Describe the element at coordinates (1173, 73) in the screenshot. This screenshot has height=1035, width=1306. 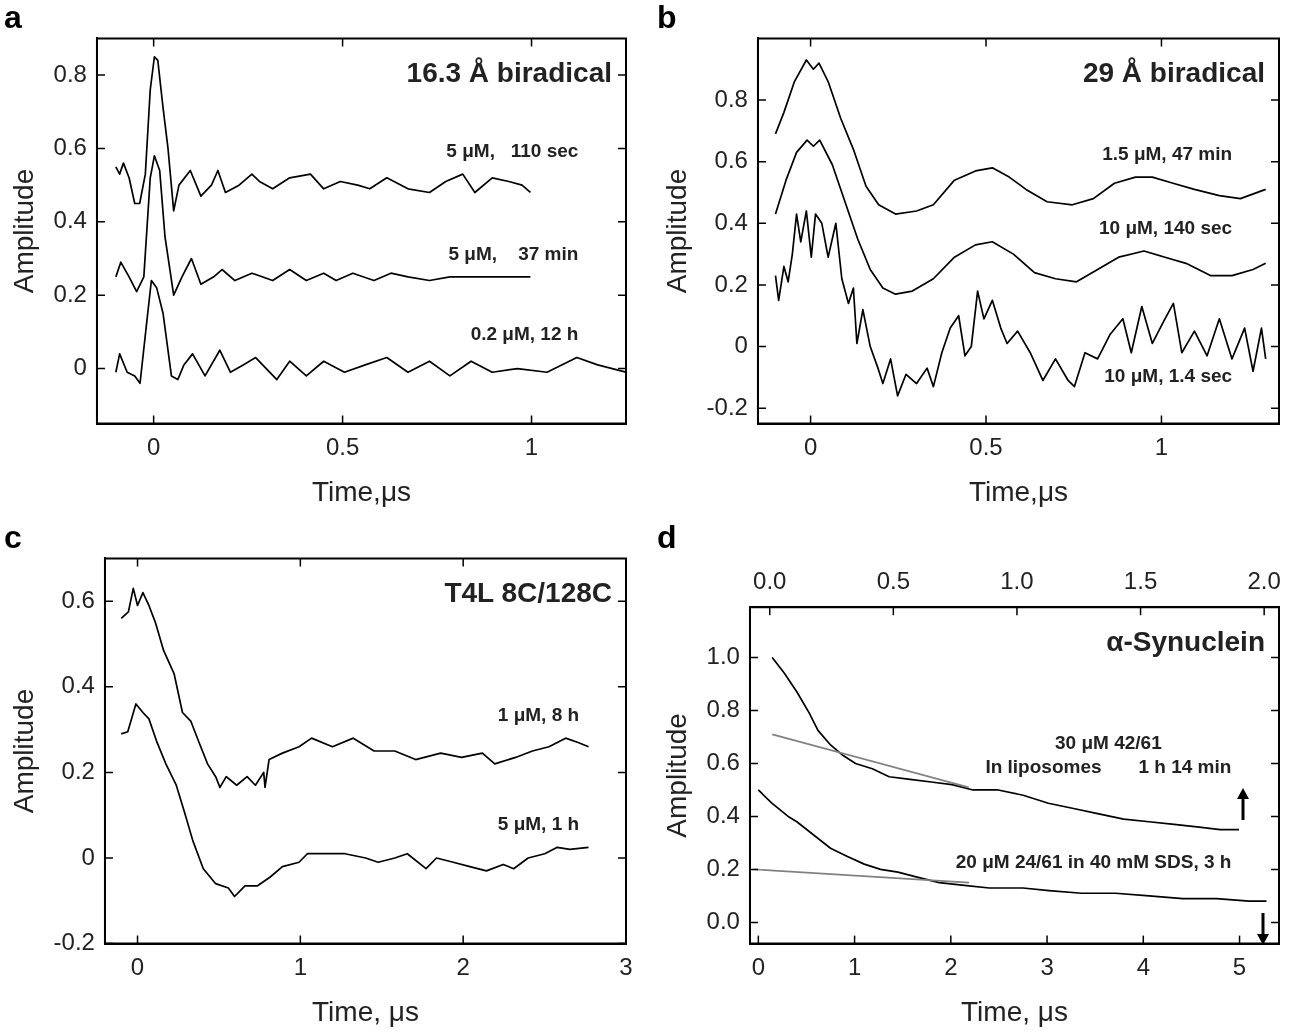
I see `annotation: 29 Å biradical` at that location.